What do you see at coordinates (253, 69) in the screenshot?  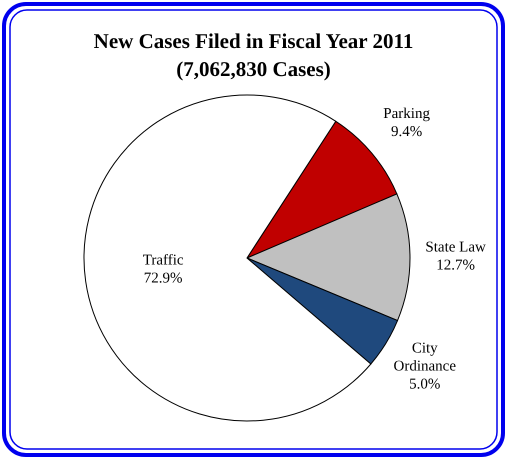 I see `chart-subtitle: (7,062,830 Cases)` at bounding box center [253, 69].